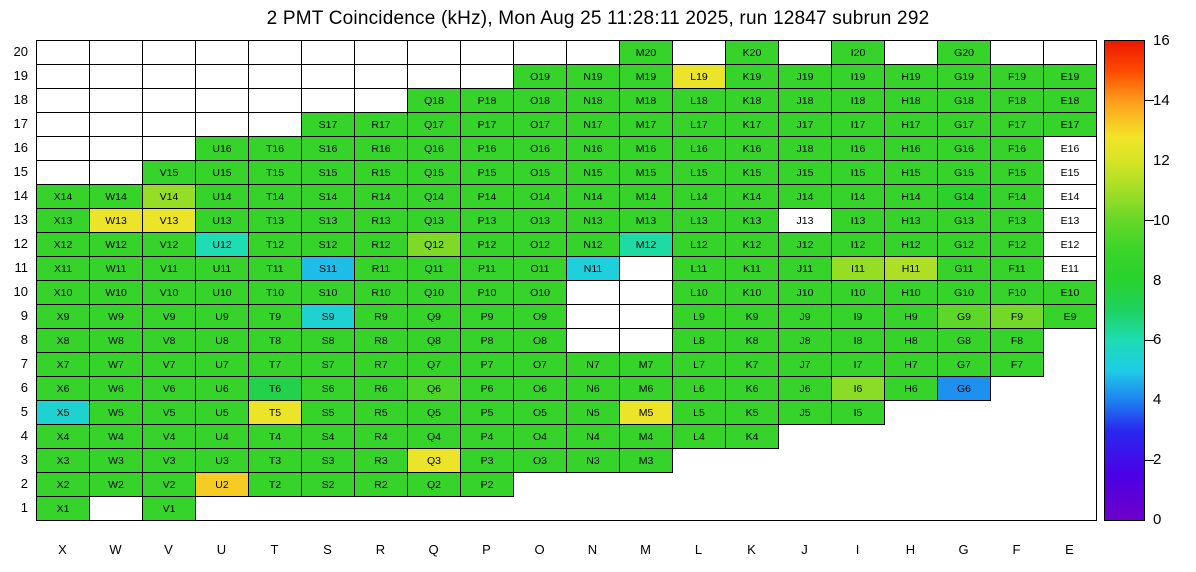 The image size is (1196, 572). Describe the element at coordinates (116, 316) in the screenshot. I see `heatmap-cell: W9` at that location.